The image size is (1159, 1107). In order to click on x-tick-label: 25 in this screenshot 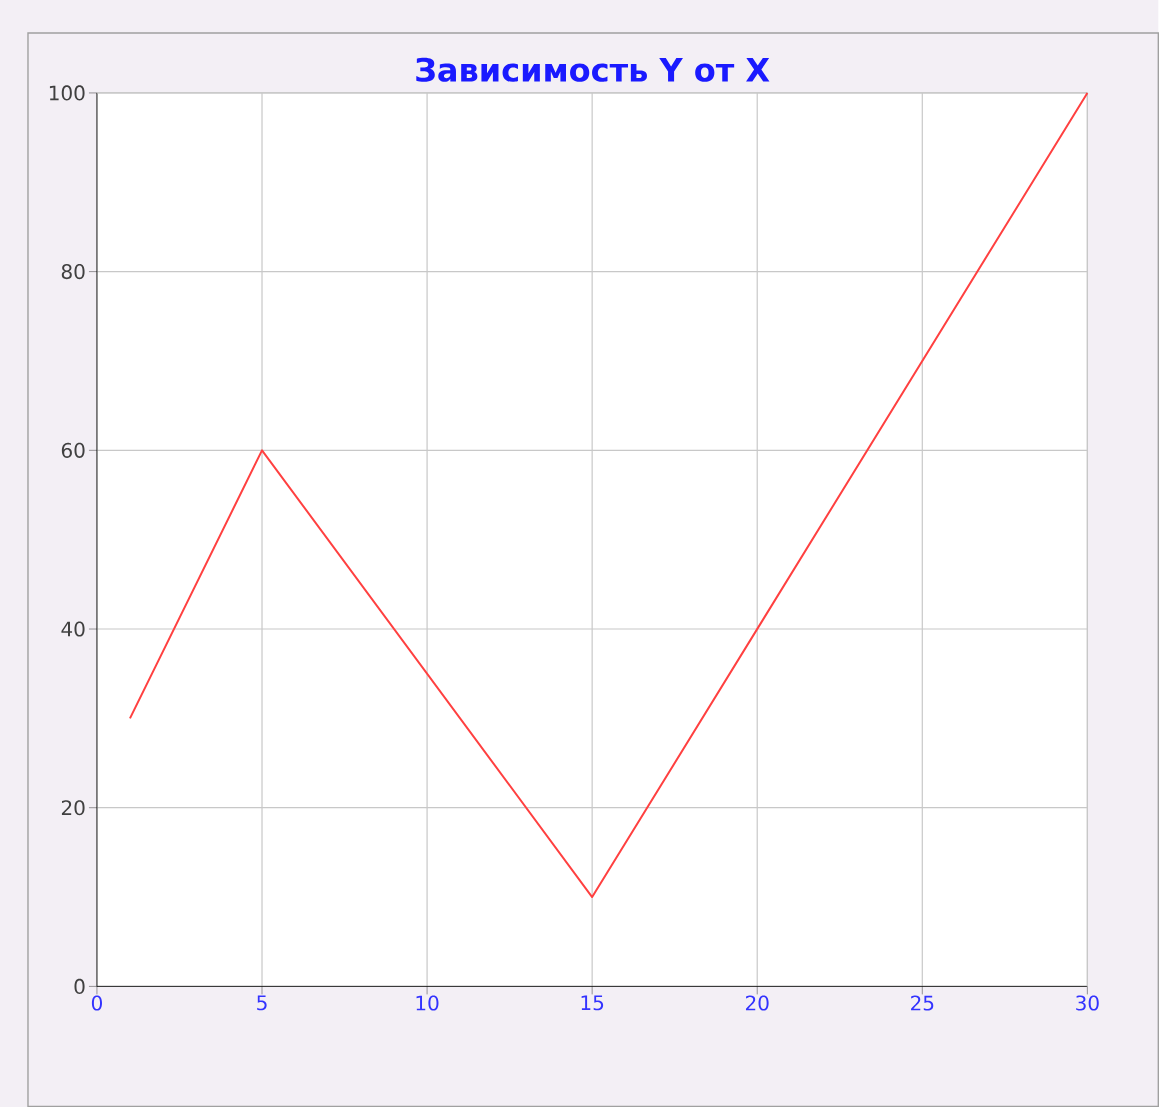, I will do `click(922, 1003)`.